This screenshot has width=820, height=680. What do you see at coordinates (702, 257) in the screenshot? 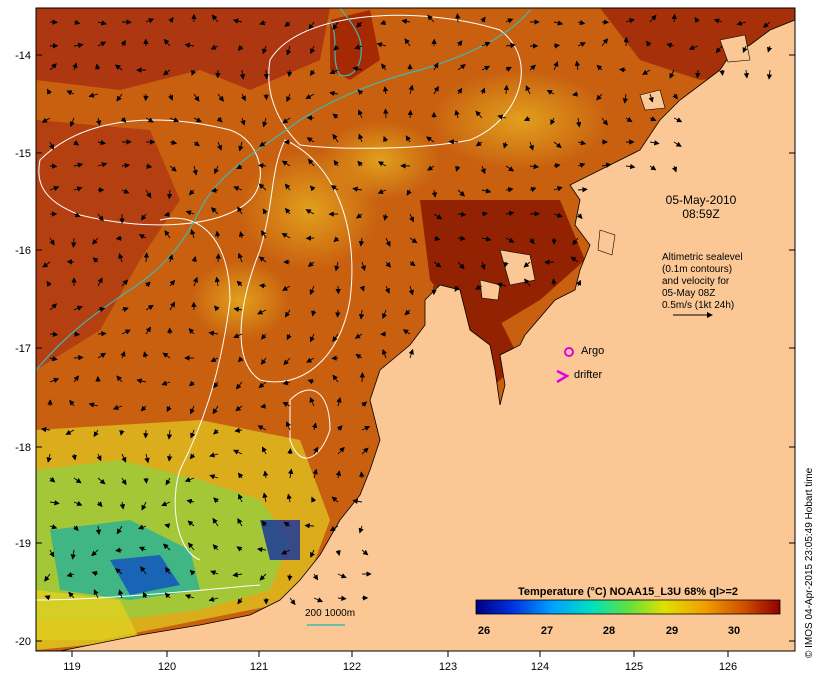
I see `velocity-legend-line: Altimetric sealevel` at bounding box center [702, 257].